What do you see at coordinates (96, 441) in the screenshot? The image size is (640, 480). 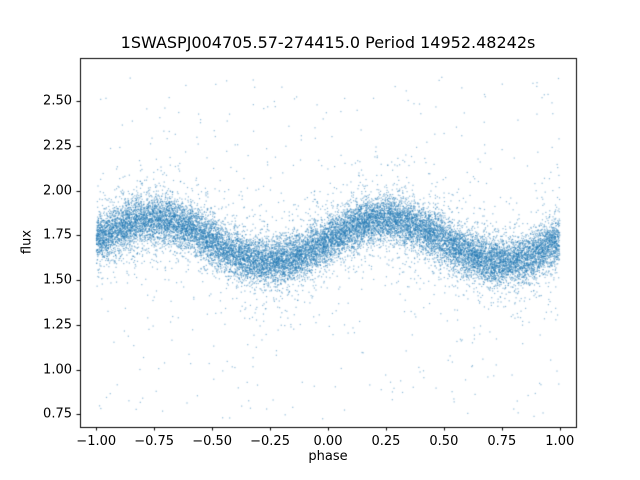 I see `x-tick-label: −1.00` at bounding box center [96, 441].